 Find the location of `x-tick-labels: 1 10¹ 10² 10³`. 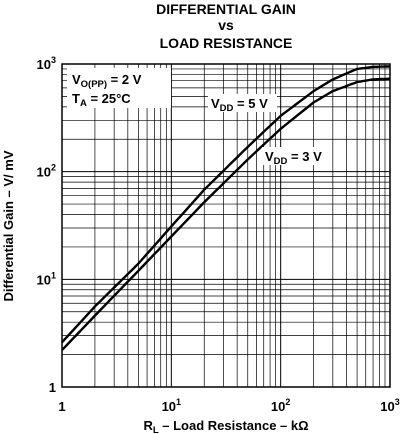

x-tick-labels: 1 10¹ 10² 10³ is located at coordinates (228, 405).